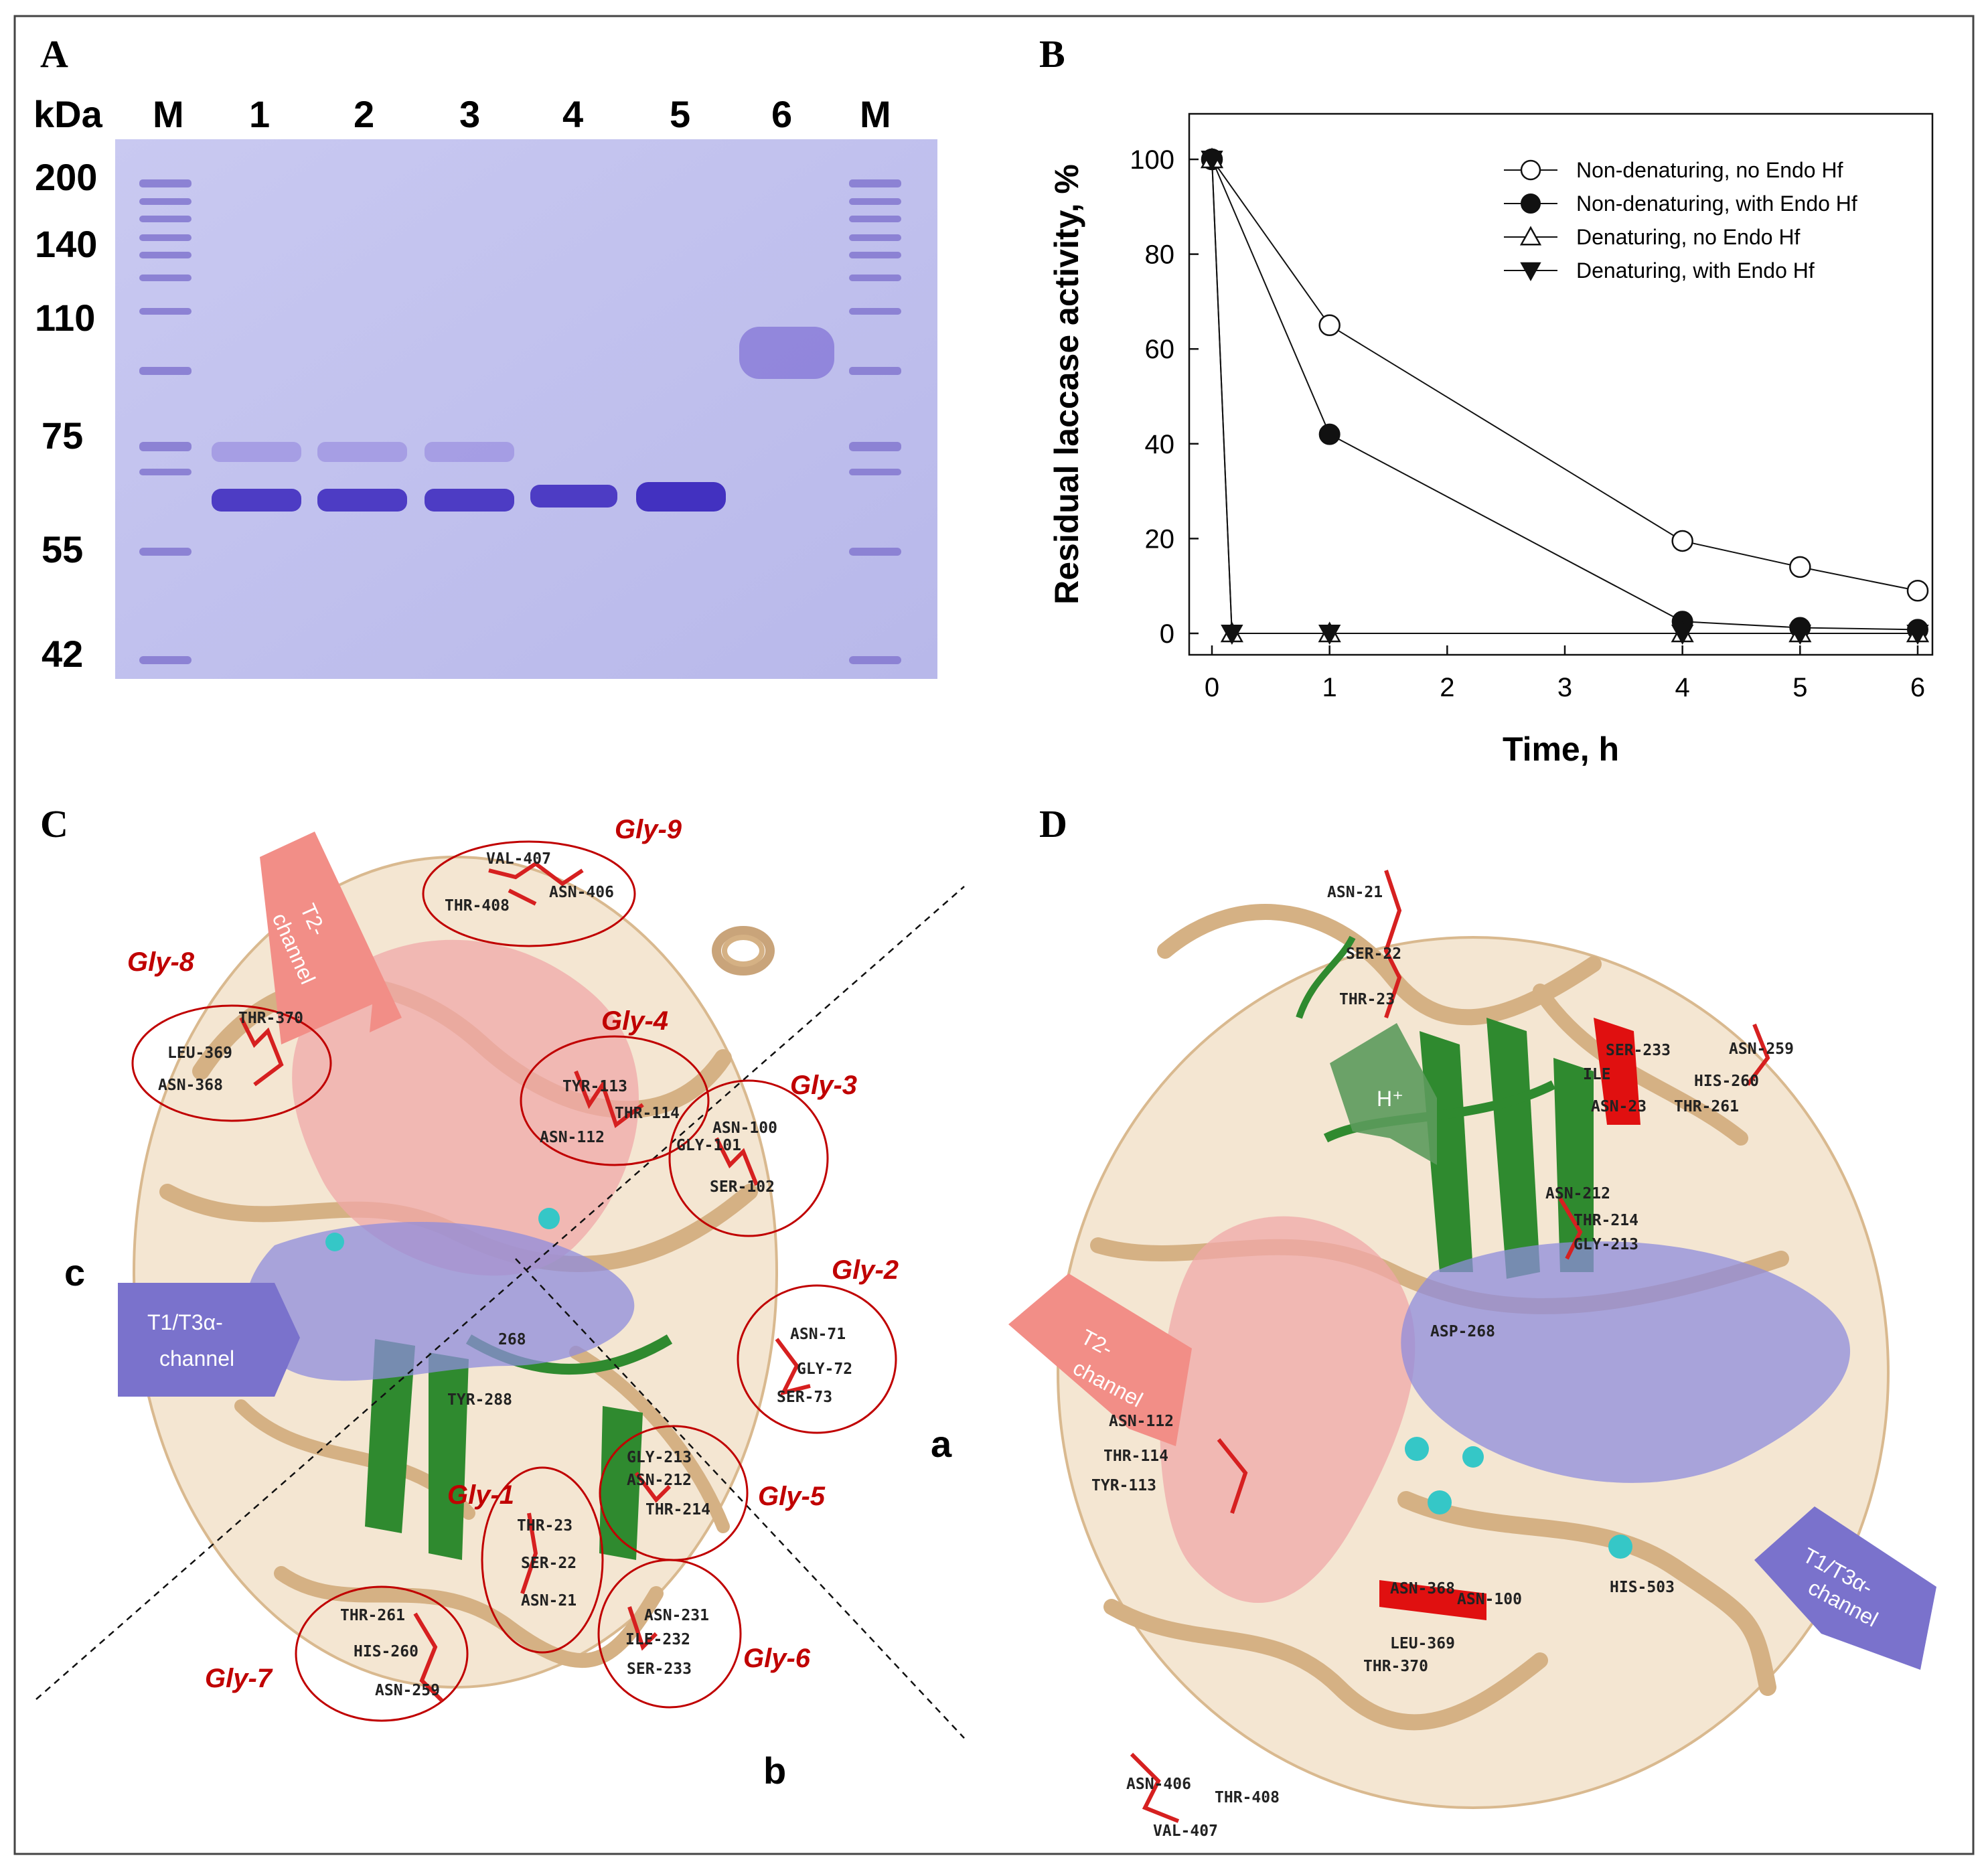  What do you see at coordinates (364, 114) in the screenshot?
I see `lane-label-2: 2` at bounding box center [364, 114].